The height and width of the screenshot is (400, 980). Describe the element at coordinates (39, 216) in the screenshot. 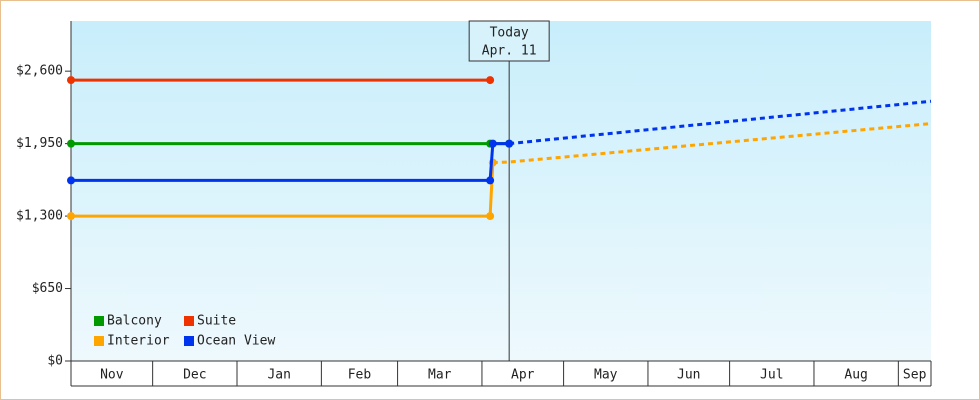

I see `y-tick-label: $1,300` at that location.